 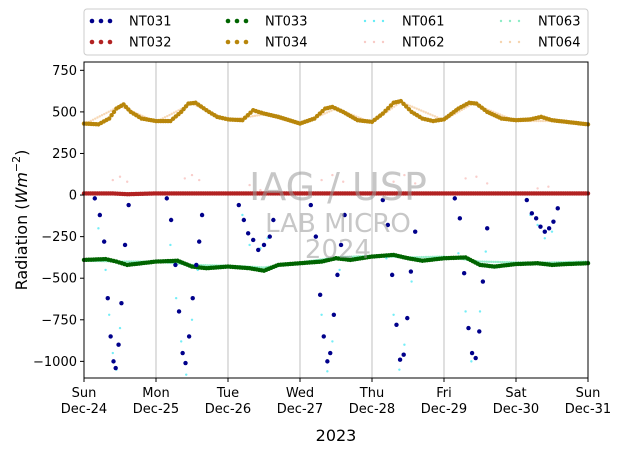 I want to click on legend-label: NT032, so click(x=150, y=43).